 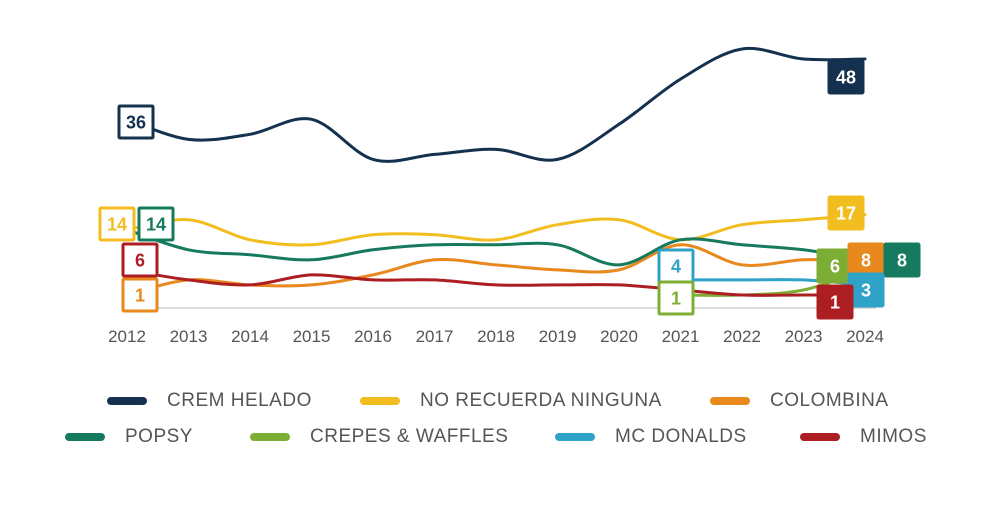 I want to click on legend-item-crepes-waffles: CREPES & WAFFLES, so click(x=379, y=437).